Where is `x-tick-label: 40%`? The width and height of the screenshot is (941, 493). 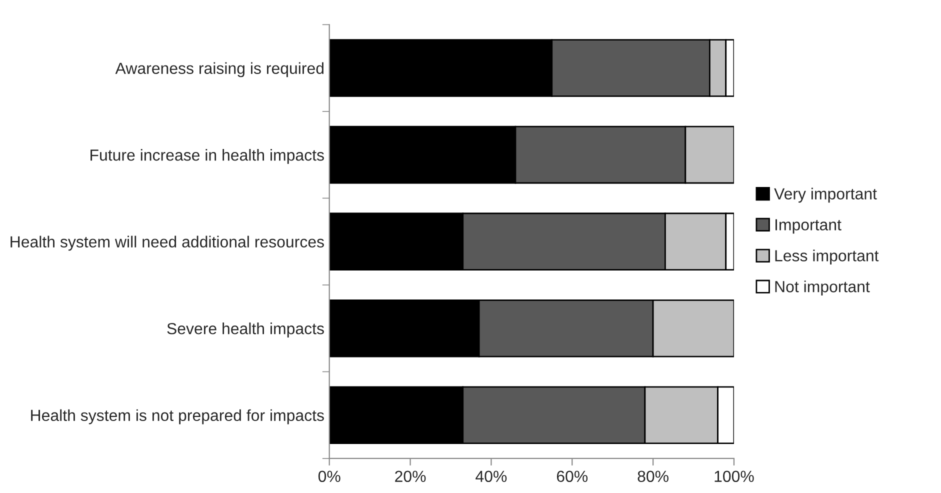 x-tick-label: 40% is located at coordinates (491, 476).